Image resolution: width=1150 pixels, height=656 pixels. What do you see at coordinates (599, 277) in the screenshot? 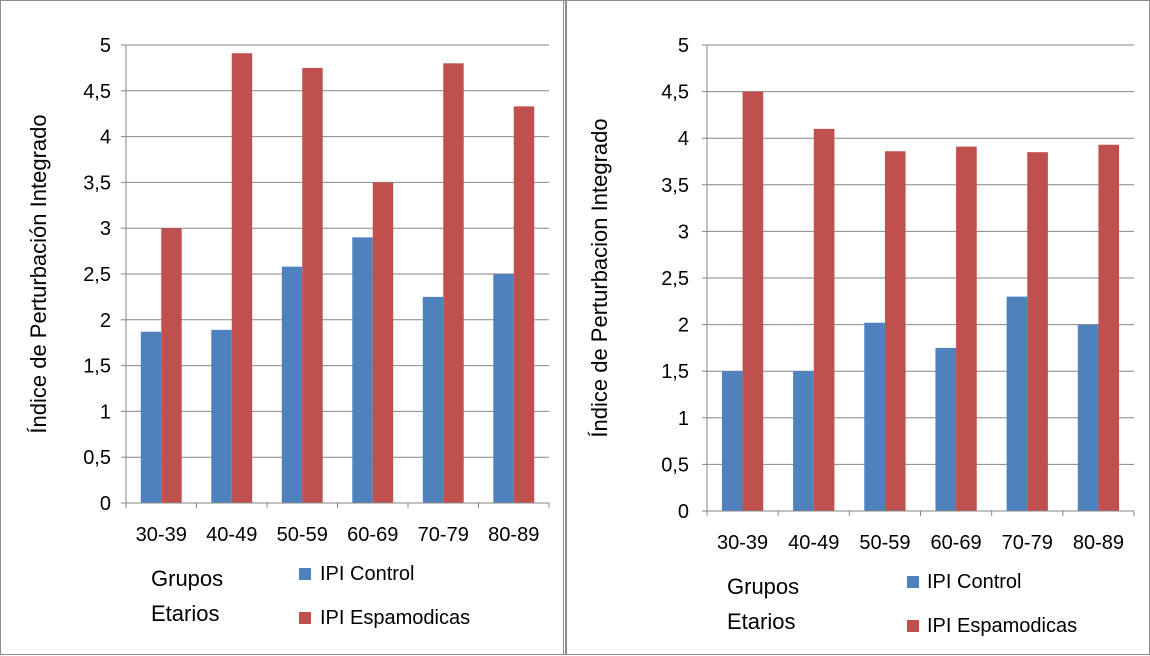
I see `y-axis-title: Índice de Perturbacion Integrado` at bounding box center [599, 277].